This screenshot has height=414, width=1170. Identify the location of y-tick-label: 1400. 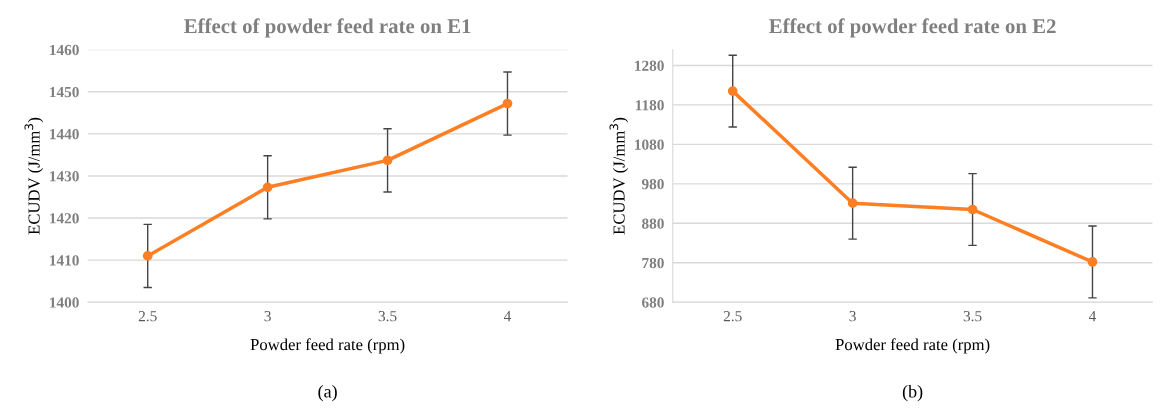
(64, 302).